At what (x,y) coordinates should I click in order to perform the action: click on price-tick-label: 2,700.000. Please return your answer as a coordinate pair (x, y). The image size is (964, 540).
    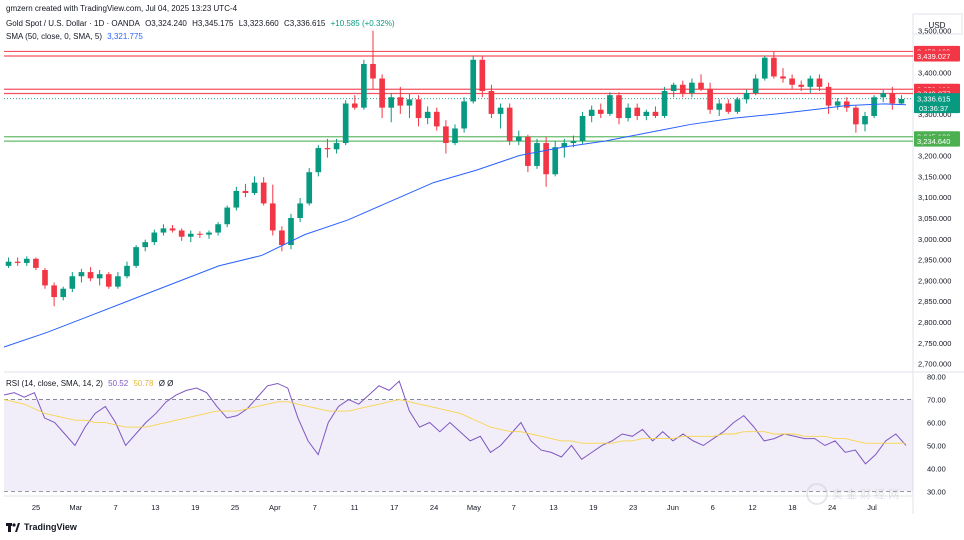
    Looking at the image, I should click on (934, 364).